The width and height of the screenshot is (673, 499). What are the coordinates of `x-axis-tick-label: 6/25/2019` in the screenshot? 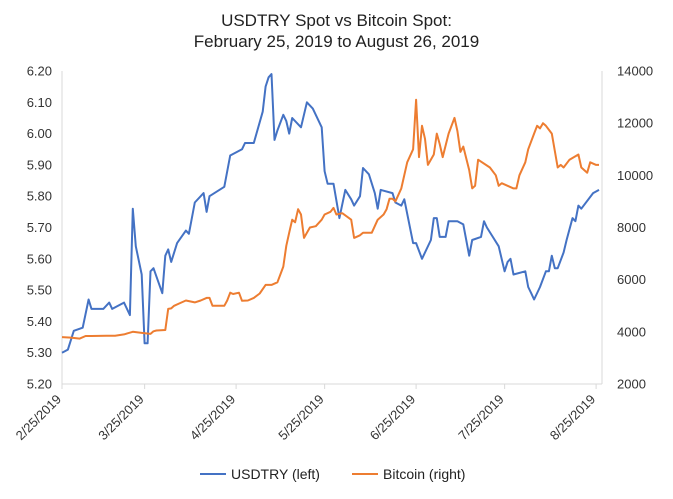 It's located at (393, 418).